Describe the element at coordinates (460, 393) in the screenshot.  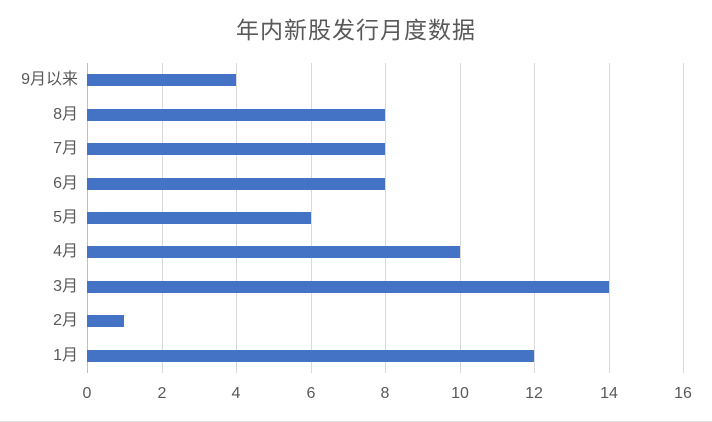
I see `x-axis-label: 10` at that location.